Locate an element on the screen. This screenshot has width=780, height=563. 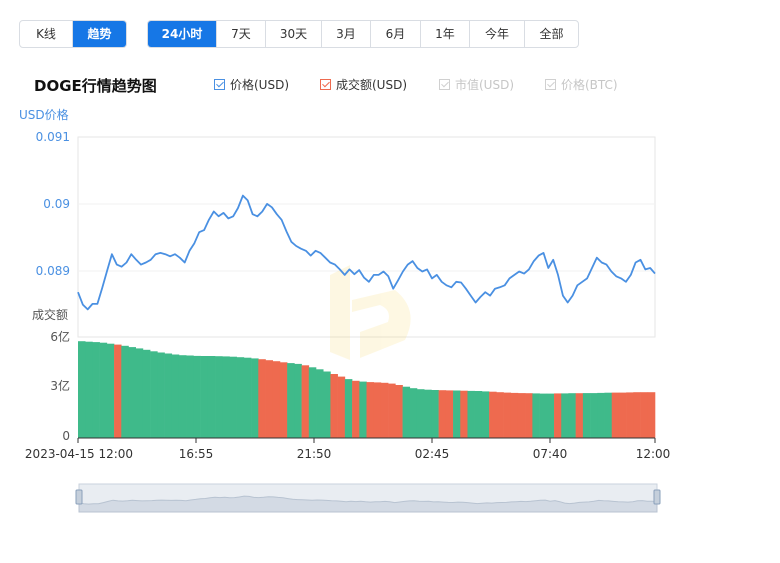
x-tick-label: 2023-04-15 12:00 is located at coordinates (79, 454).